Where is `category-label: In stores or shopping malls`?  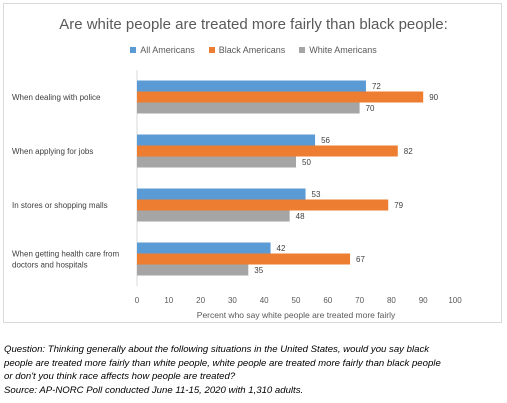
category-label: In stores or shopping malls is located at coordinates (60, 205).